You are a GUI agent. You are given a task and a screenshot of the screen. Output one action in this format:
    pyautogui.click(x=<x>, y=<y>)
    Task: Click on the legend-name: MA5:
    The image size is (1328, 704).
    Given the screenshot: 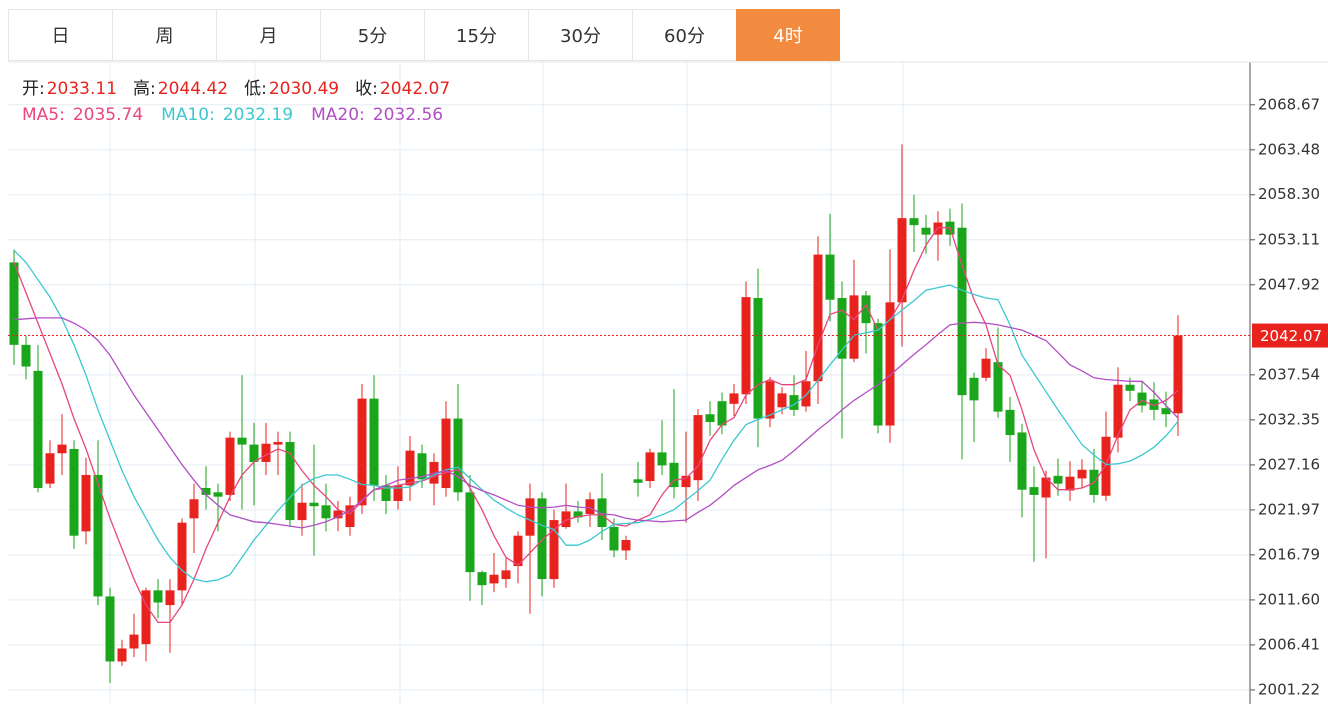 What is the action you would take?
    pyautogui.click(x=43, y=115)
    